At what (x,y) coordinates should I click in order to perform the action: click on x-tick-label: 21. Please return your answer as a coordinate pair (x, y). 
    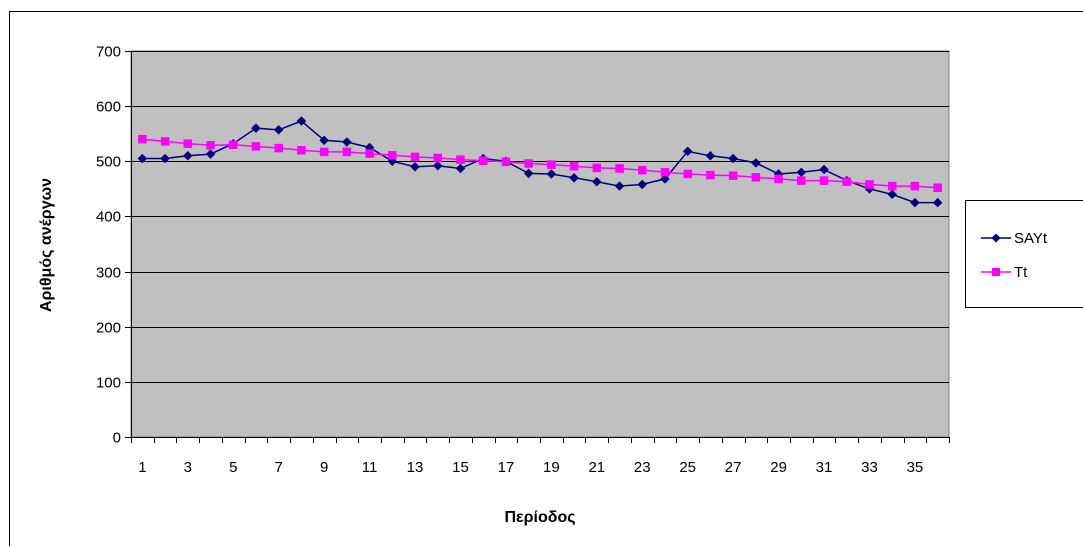
    Looking at the image, I should click on (596, 467).